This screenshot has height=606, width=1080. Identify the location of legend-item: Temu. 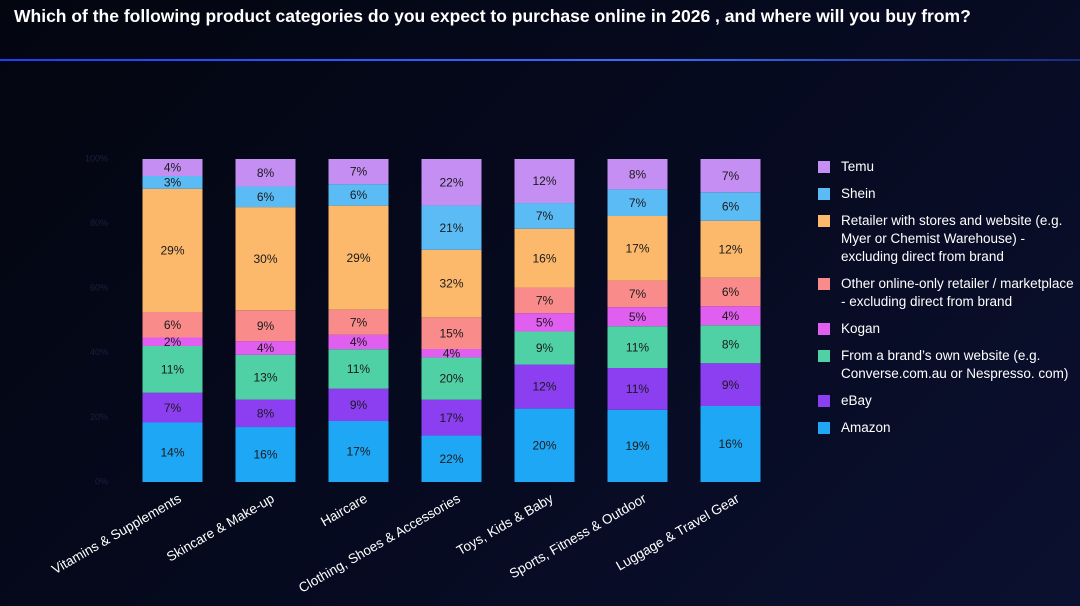
(949, 167).